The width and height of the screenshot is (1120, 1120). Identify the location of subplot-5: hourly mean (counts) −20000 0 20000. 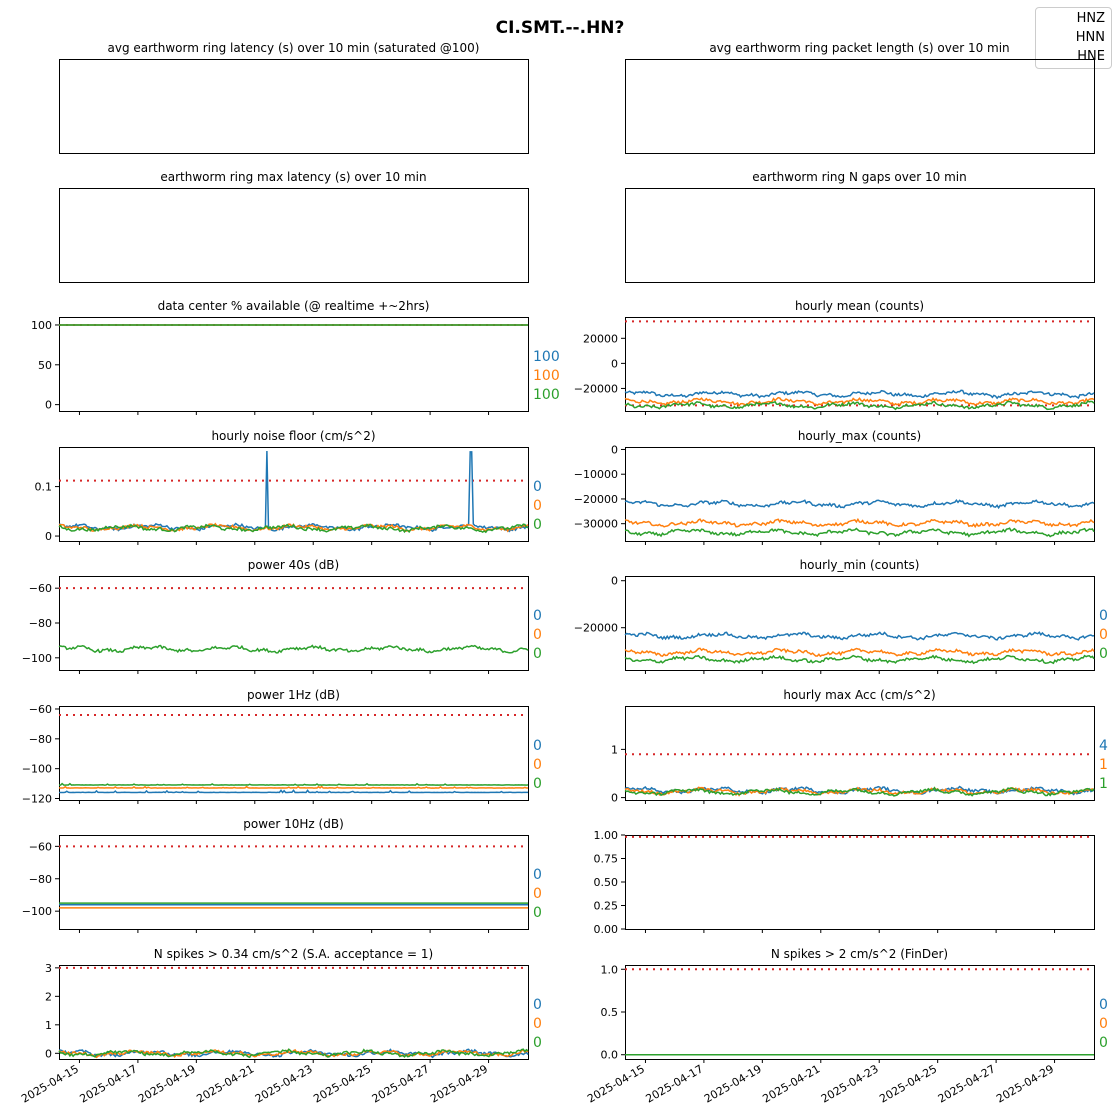
(834, 357).